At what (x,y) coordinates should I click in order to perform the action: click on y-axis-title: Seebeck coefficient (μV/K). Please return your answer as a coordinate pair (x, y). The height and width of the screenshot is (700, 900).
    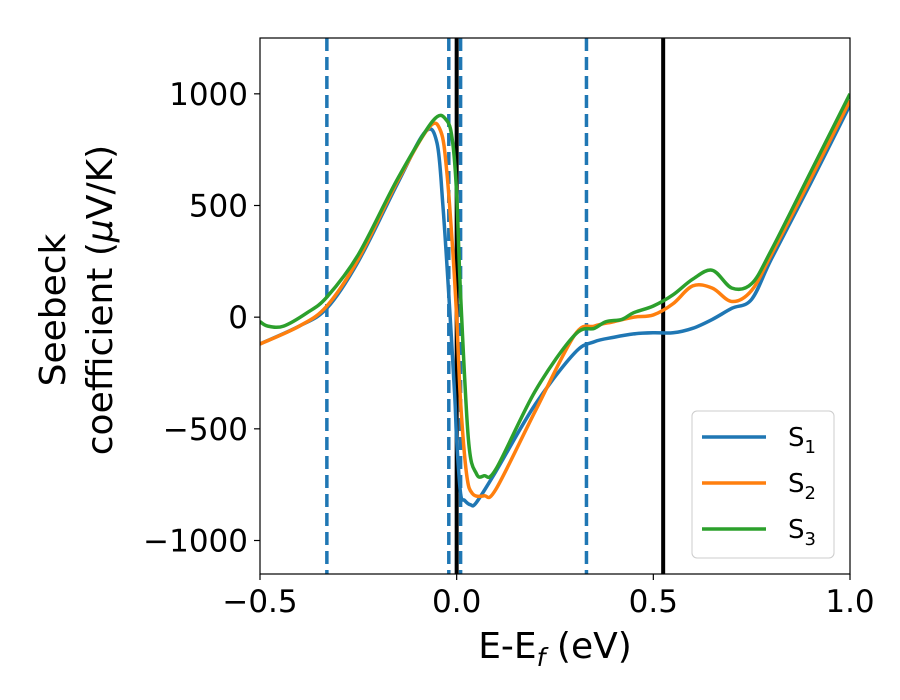
    Looking at the image, I should click on (77, 300).